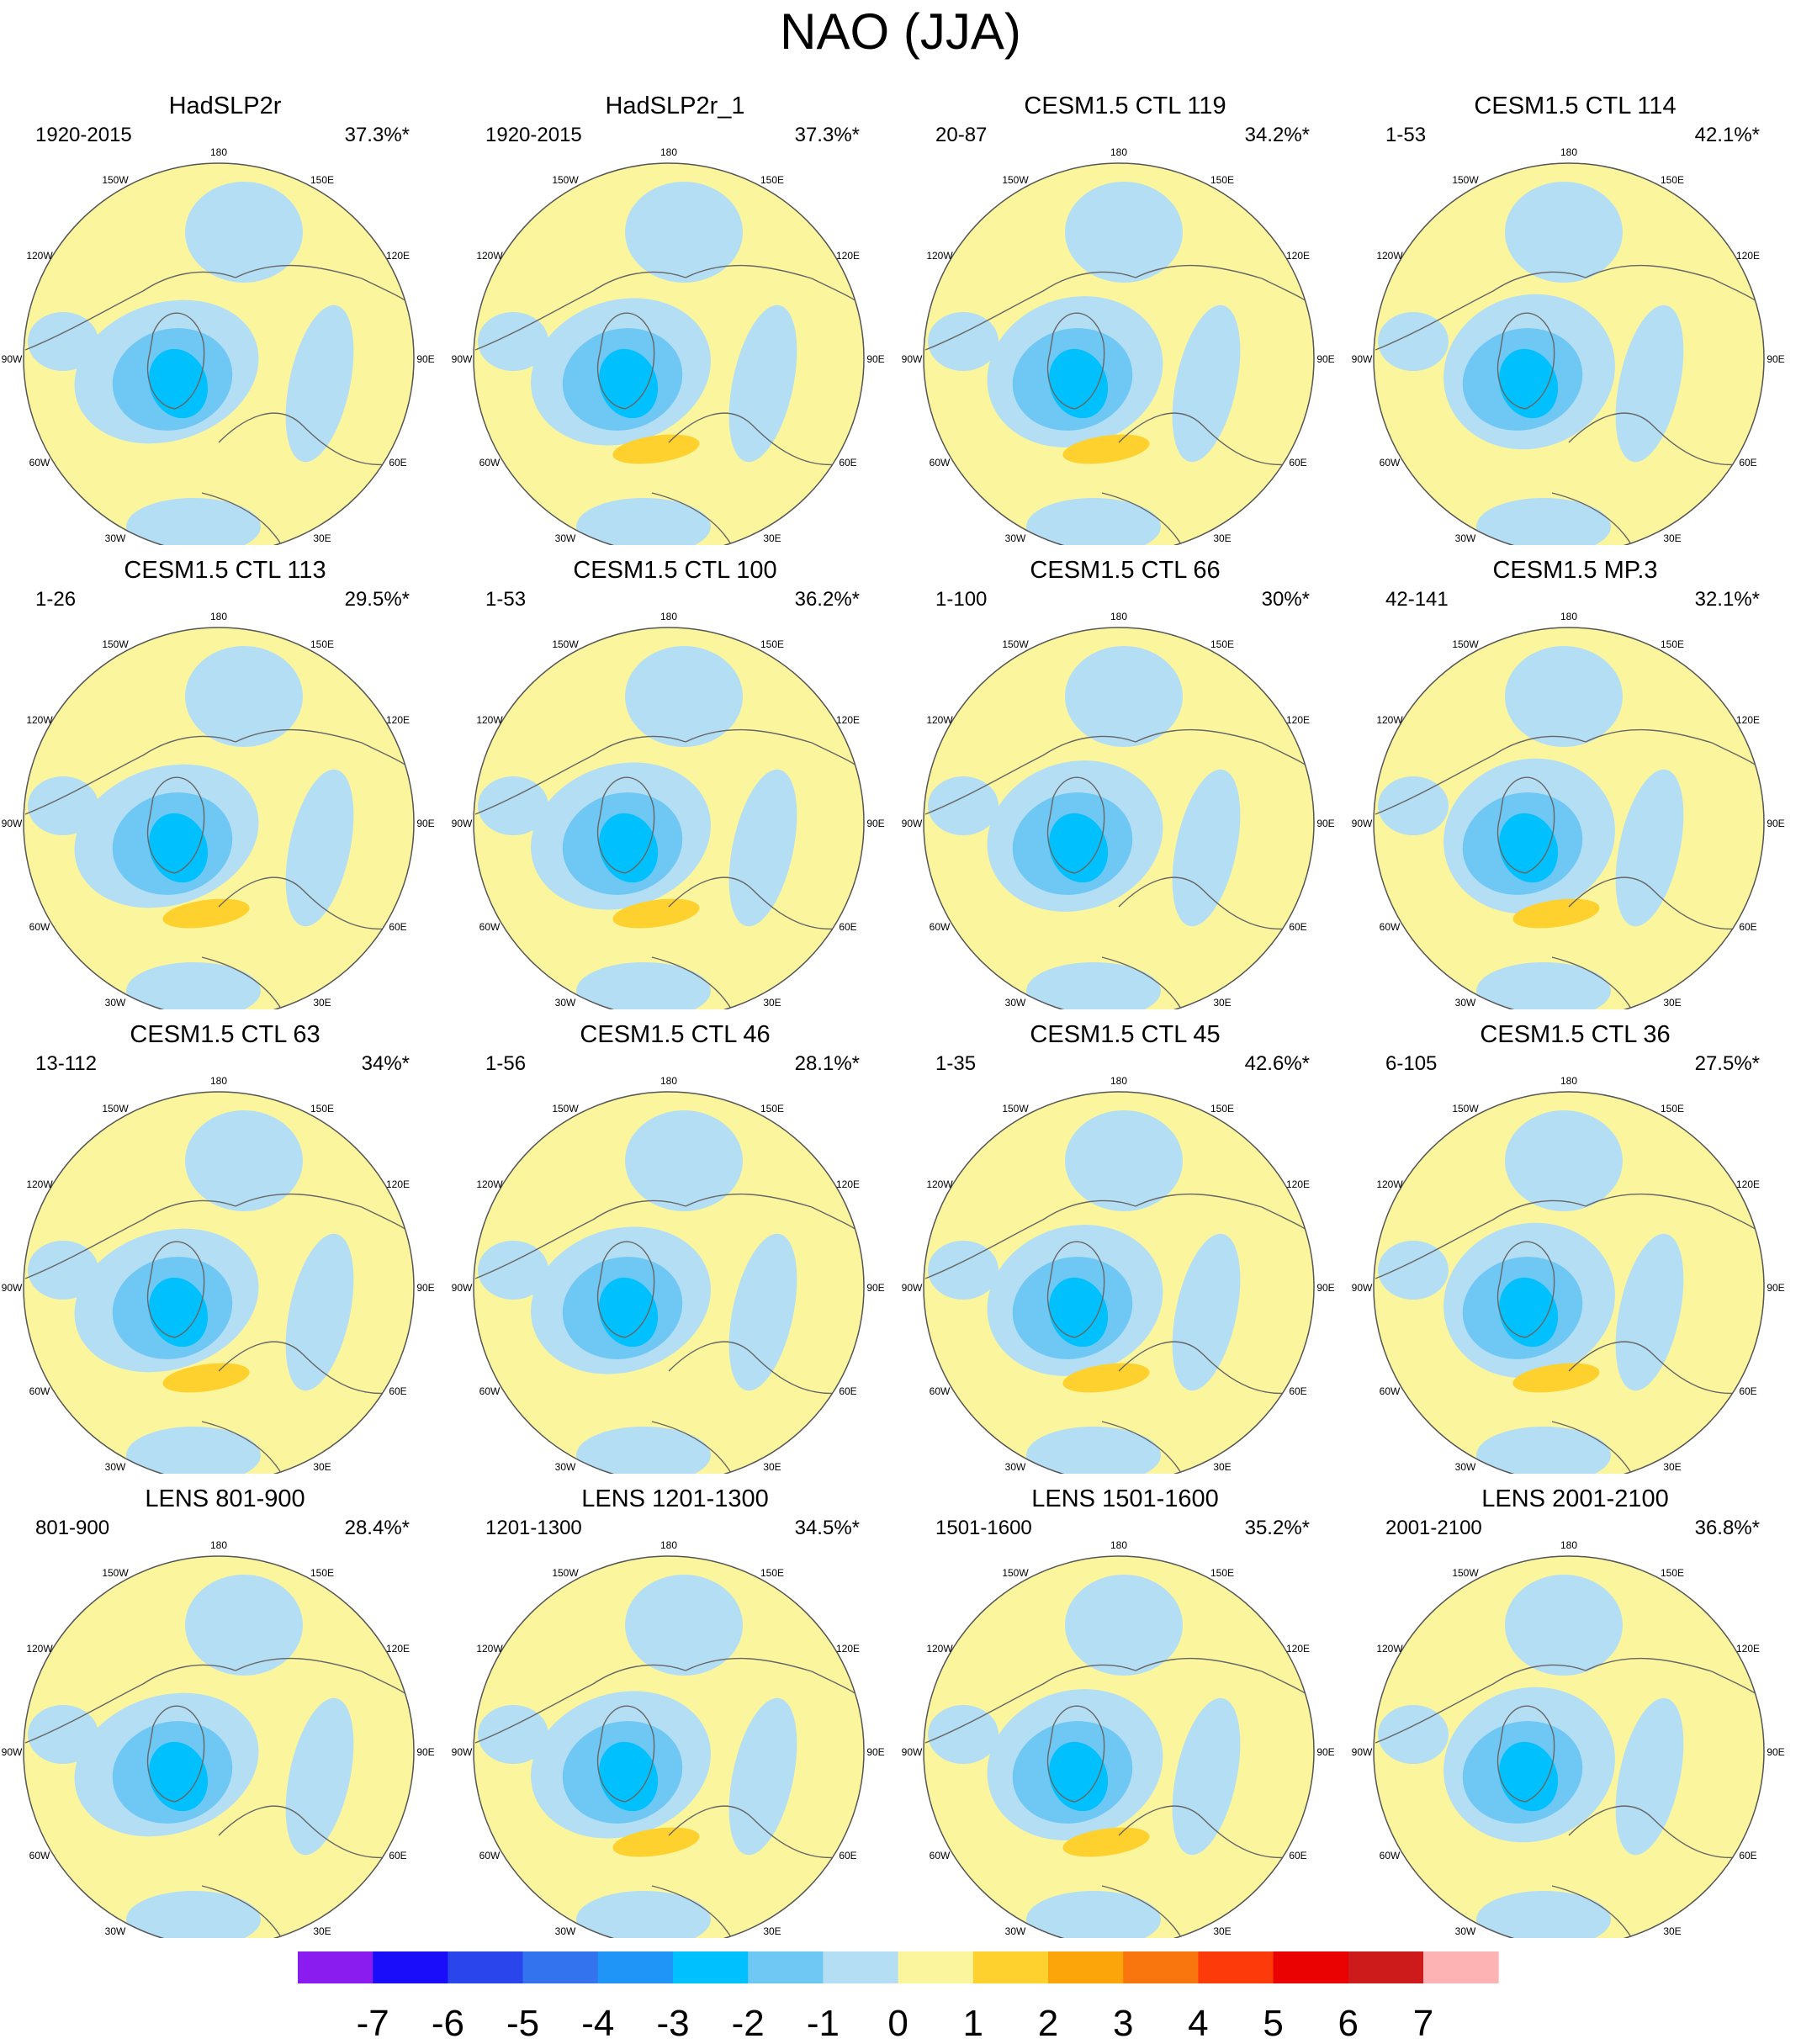 This screenshot has width=1801, height=2044. What do you see at coordinates (1273, 2023) in the screenshot?
I see `colorbar-label: 5` at bounding box center [1273, 2023].